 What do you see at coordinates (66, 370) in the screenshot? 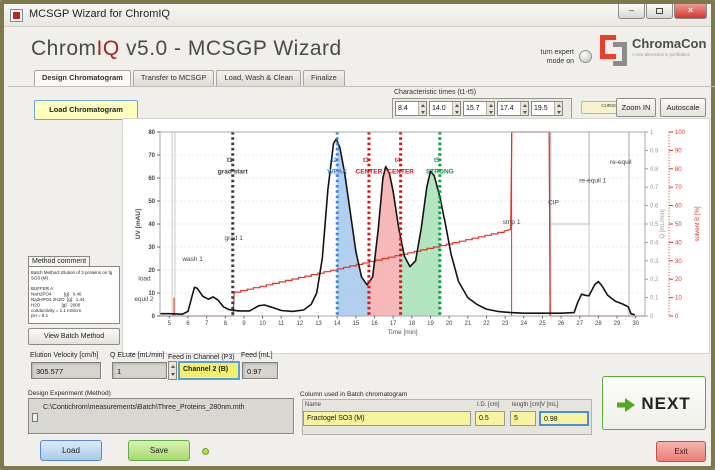
I see `elution-velocity-field: 305.577` at bounding box center [66, 370].